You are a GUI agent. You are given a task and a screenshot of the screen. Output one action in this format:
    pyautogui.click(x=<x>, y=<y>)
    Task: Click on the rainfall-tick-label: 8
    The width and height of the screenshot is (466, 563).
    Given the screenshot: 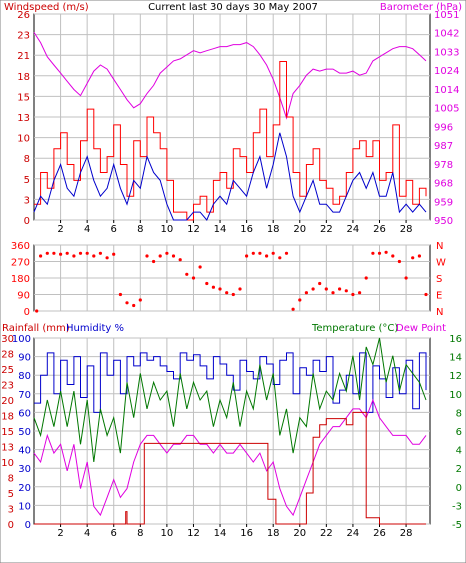 What is the action you would take?
    pyautogui.click(x=11, y=479)
    